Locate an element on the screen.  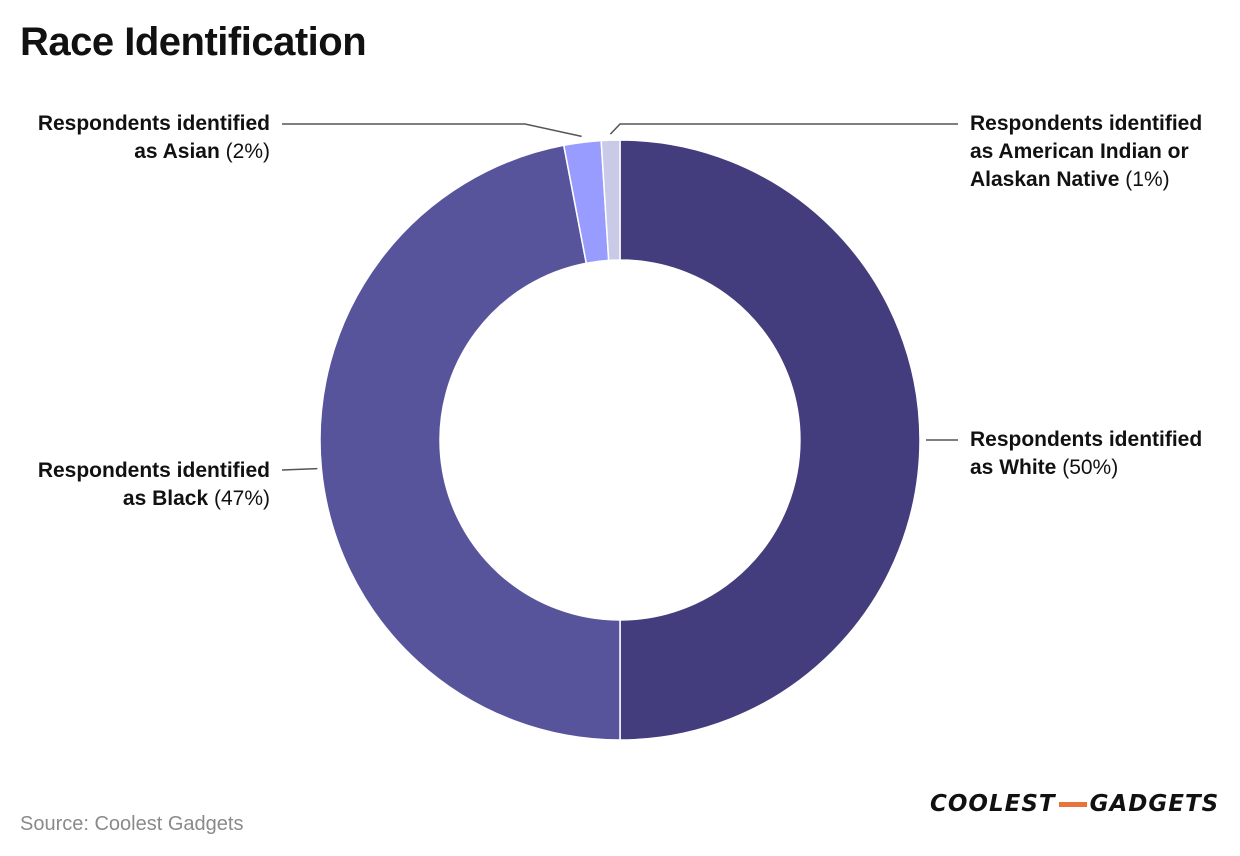
brand-logo-dash is located at coordinates (1072, 804).